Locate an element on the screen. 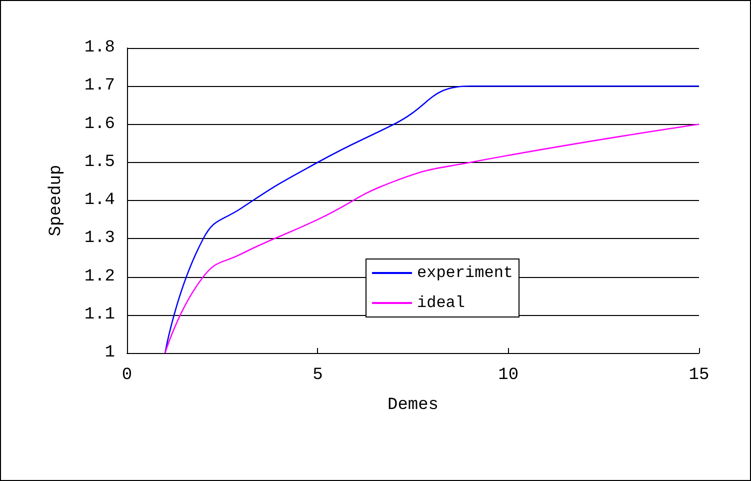 This screenshot has height=481, width=751. y-tick-label: 1.2 is located at coordinates (99, 276).